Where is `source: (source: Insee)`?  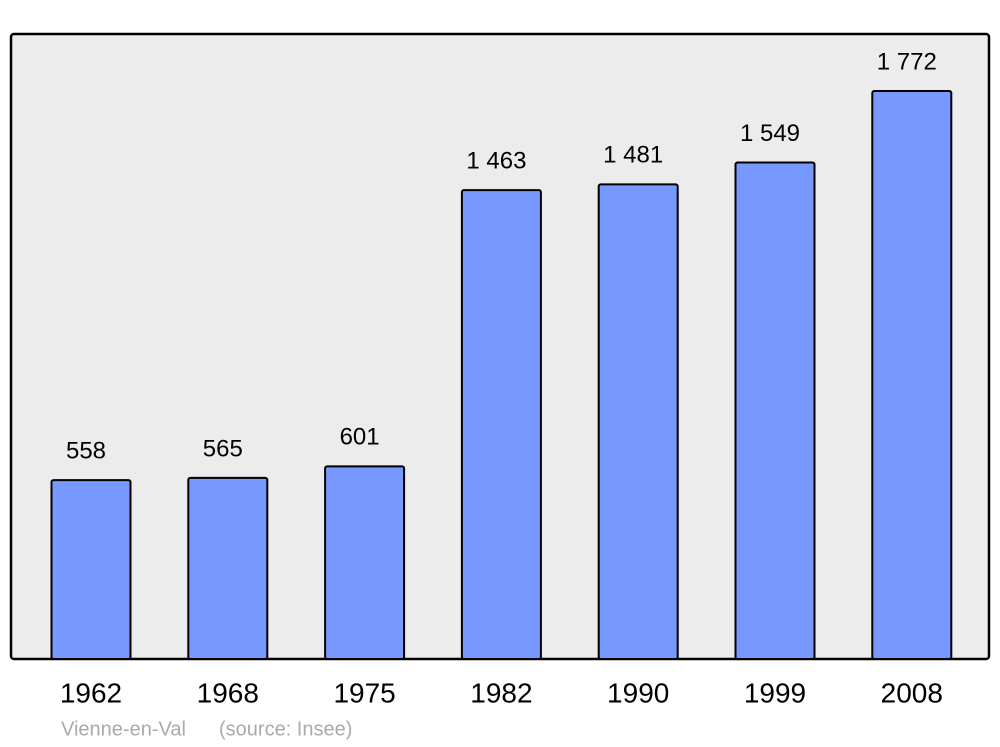
source: (source: Insee) is located at coordinates (285, 729).